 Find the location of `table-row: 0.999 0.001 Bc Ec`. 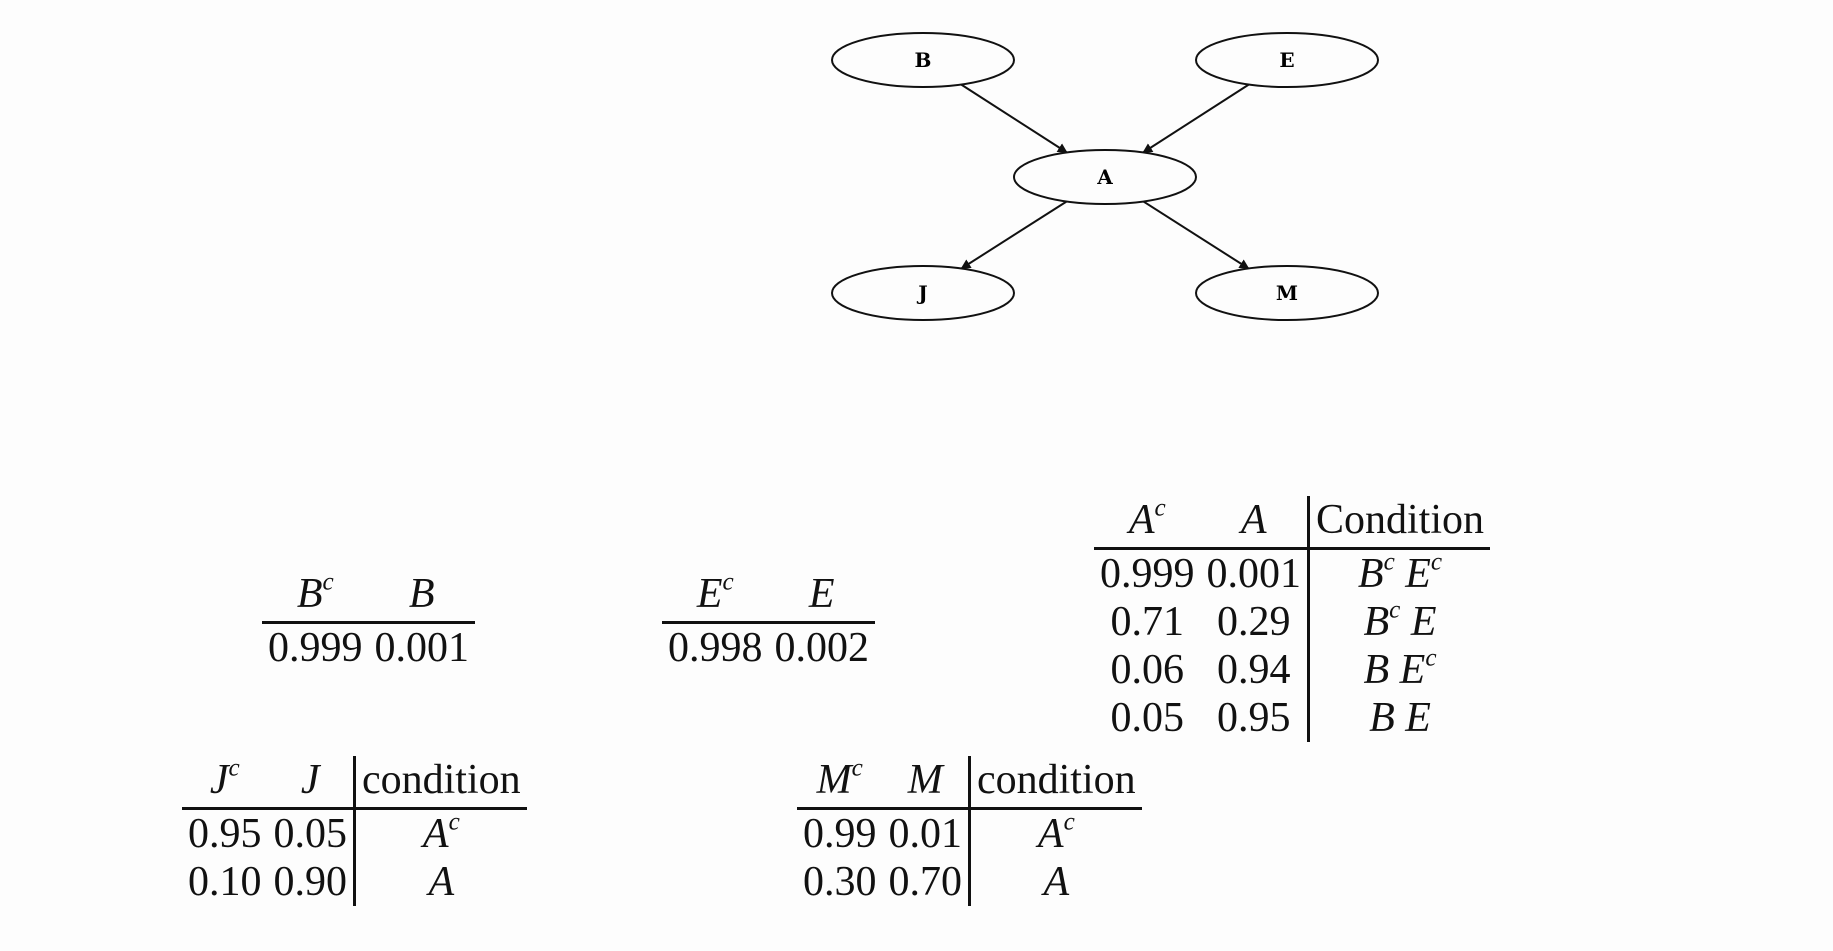

table-row: 0.999 0.001 Bc Ec is located at coordinates (1292, 573).